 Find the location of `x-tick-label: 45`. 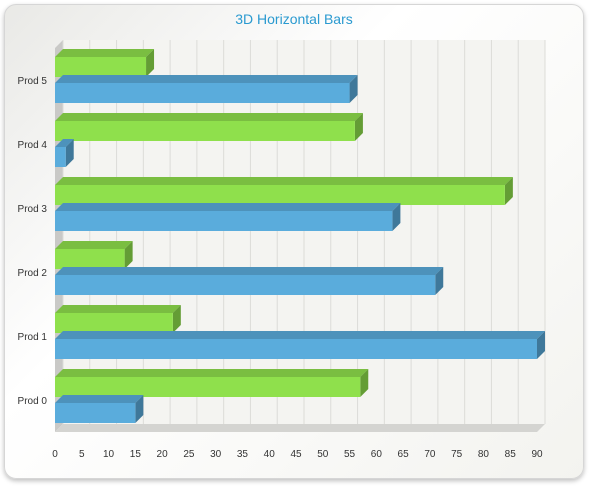

x-tick-label: 45 is located at coordinates (296, 454).